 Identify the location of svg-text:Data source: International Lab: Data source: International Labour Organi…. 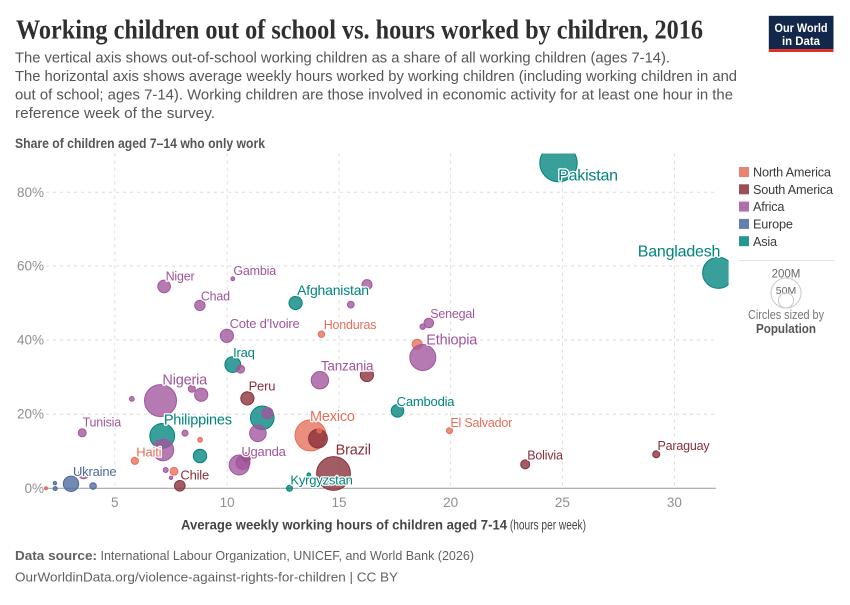
(244, 555).